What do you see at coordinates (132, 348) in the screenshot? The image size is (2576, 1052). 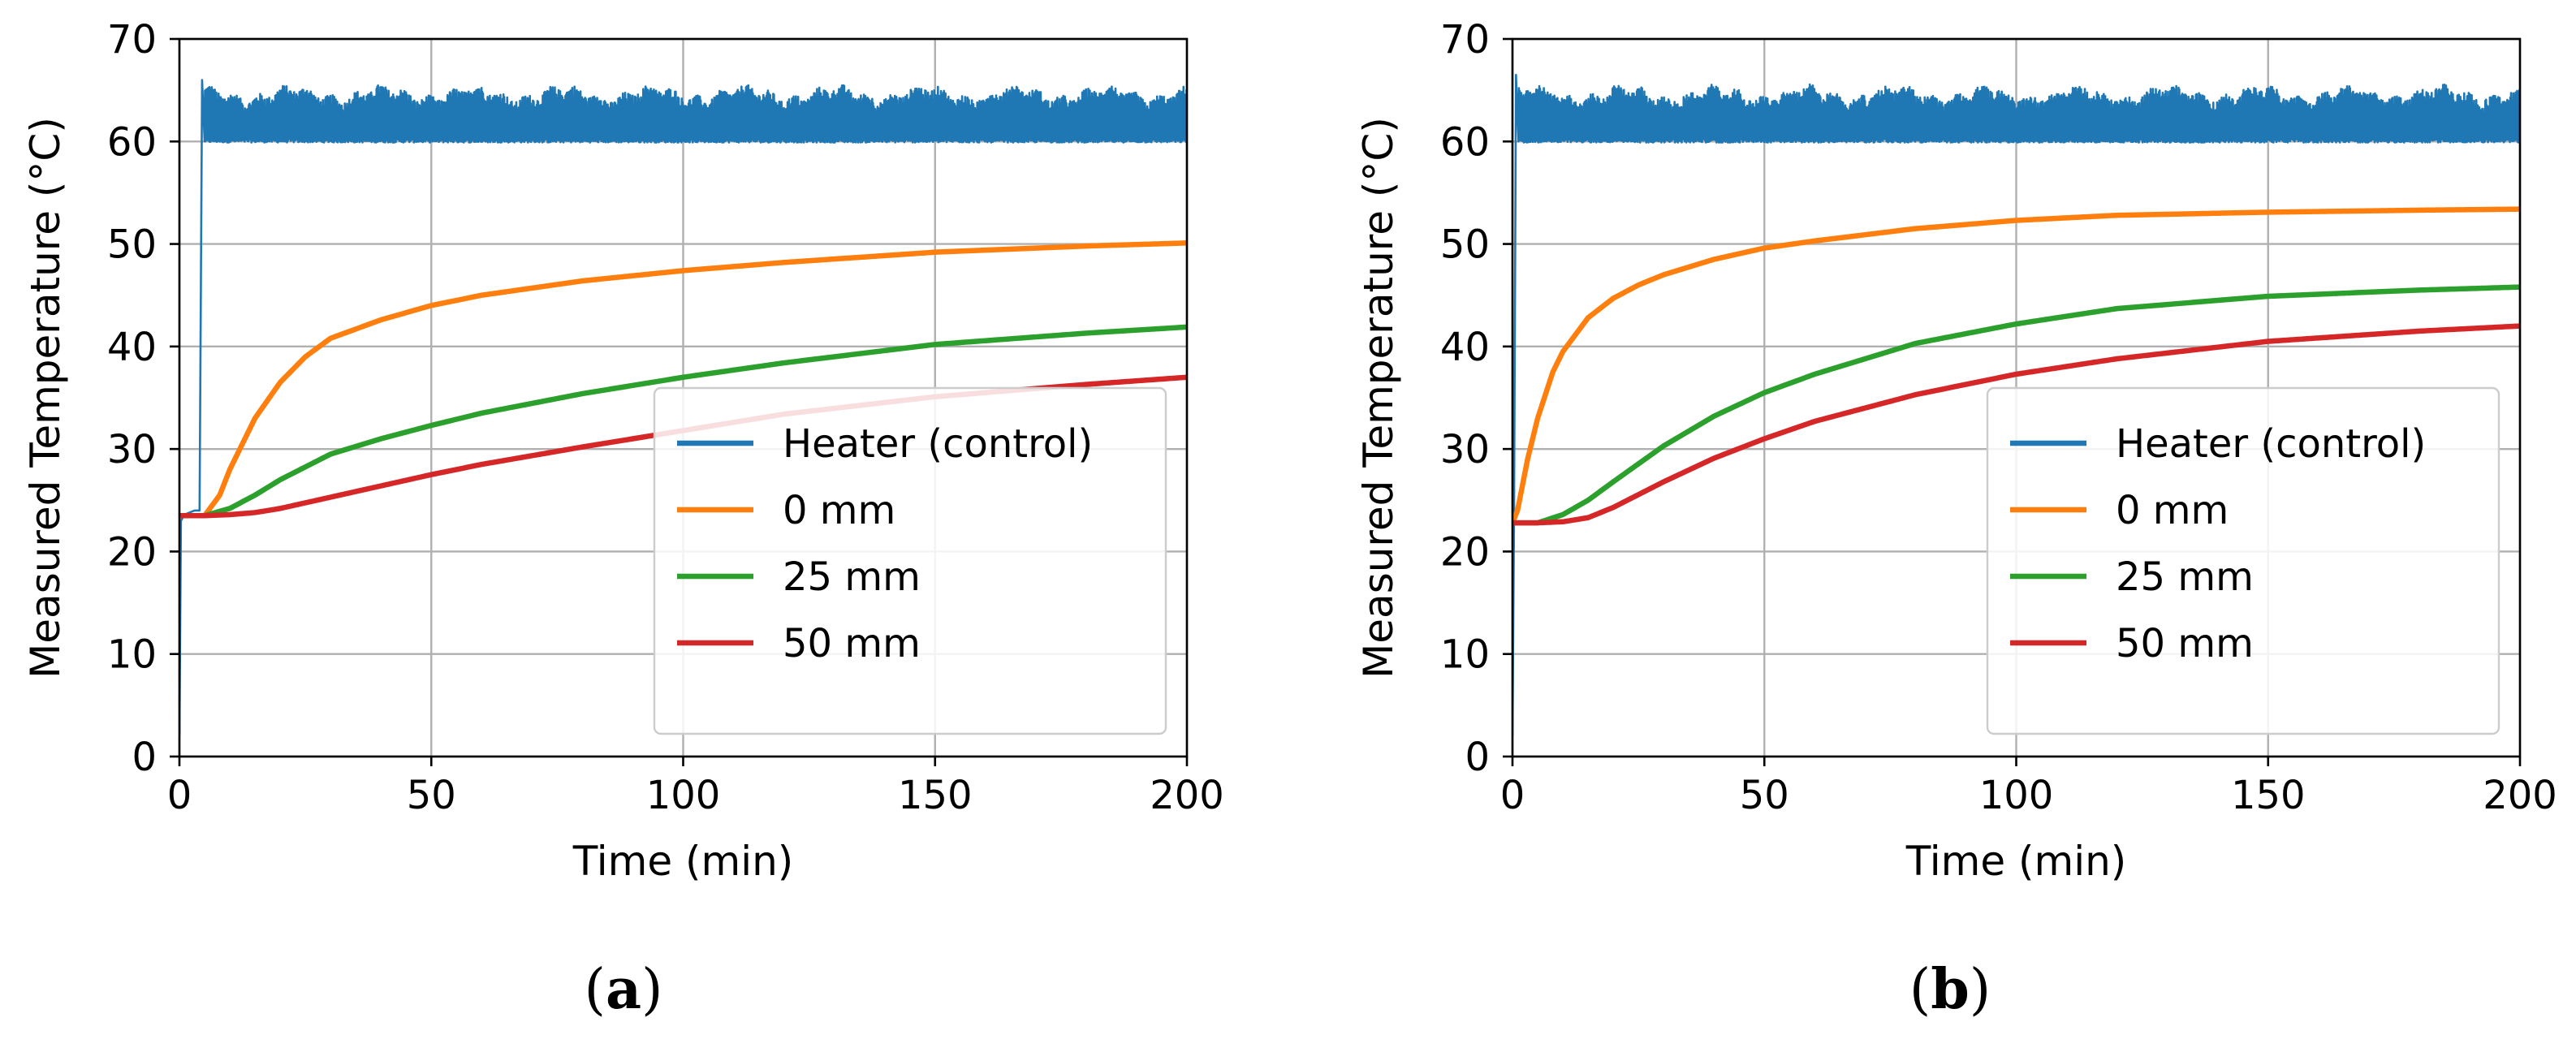 I see `y-tick-label-a-40: 40` at bounding box center [132, 348].